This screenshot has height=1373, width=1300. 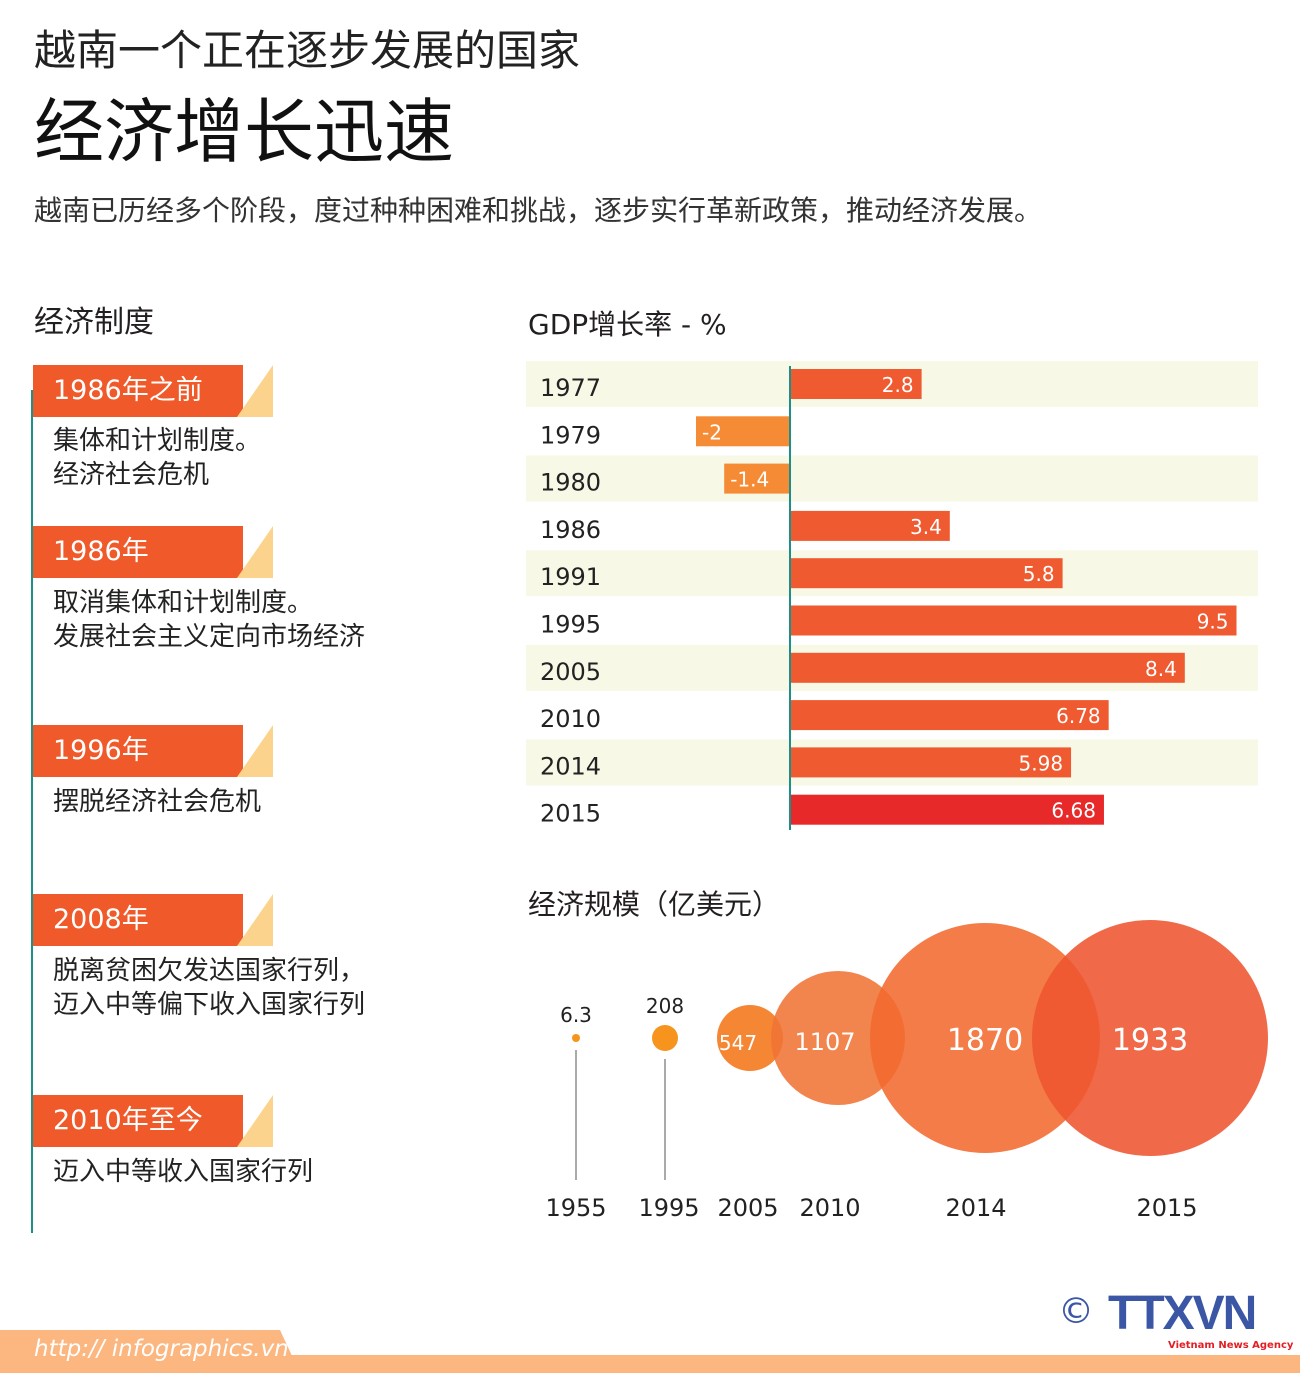 I want to click on timeline-tag: 1986年之前, so click(x=138, y=391).